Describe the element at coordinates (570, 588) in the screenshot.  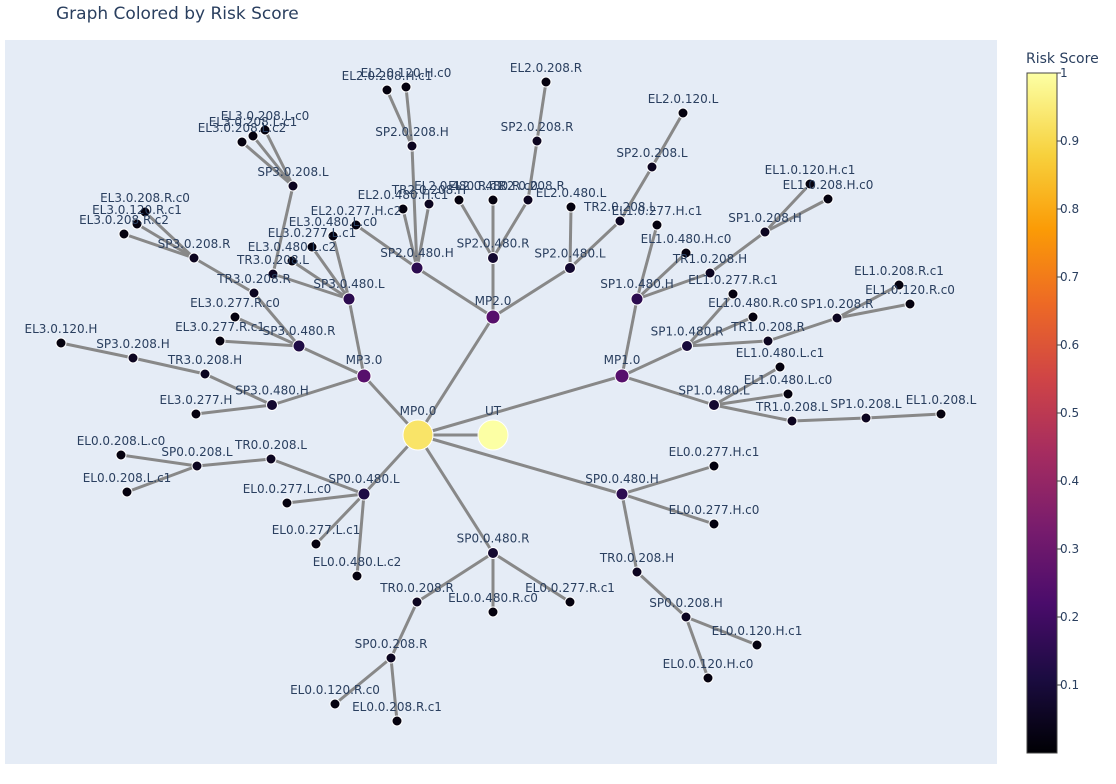
I see `node-label: EL0.0.277.R.c1` at that location.